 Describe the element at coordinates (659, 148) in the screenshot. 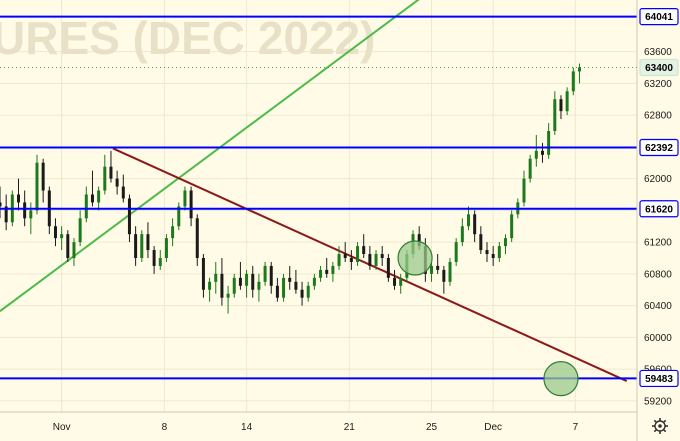

I see `price-label-text: 62392` at that location.